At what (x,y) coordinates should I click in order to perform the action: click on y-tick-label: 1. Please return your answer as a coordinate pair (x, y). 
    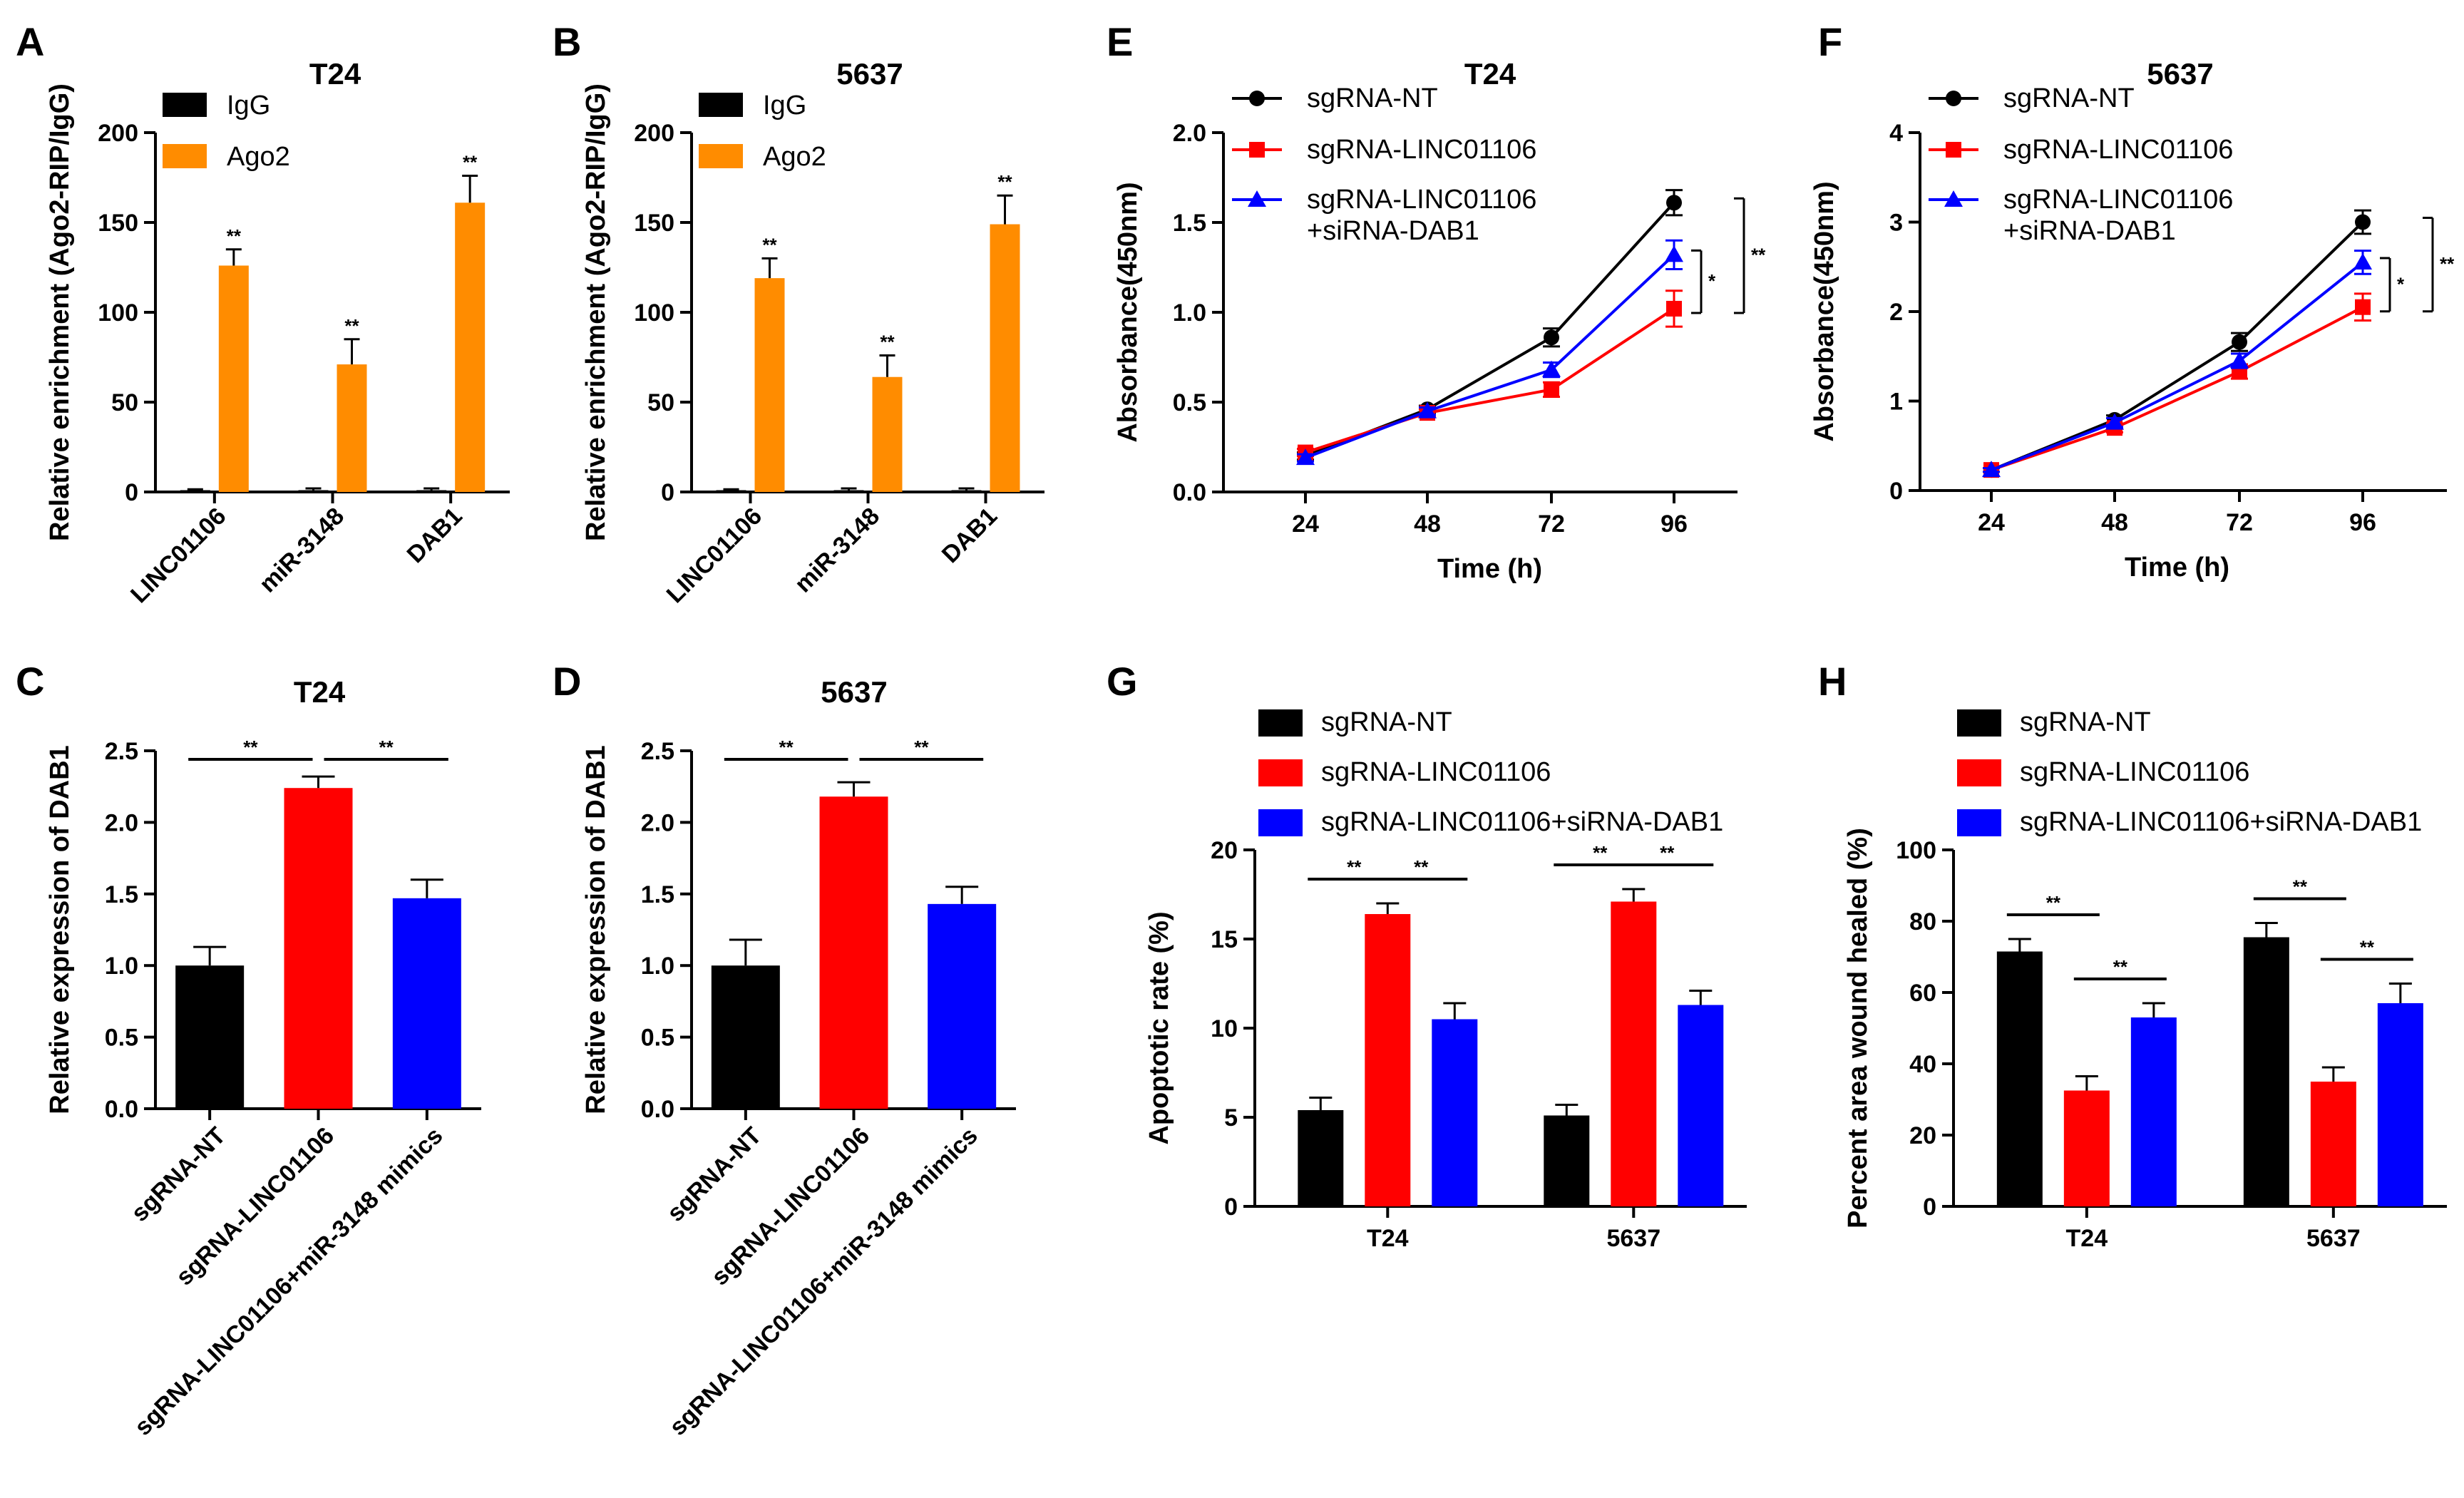
    Looking at the image, I should click on (1896, 402).